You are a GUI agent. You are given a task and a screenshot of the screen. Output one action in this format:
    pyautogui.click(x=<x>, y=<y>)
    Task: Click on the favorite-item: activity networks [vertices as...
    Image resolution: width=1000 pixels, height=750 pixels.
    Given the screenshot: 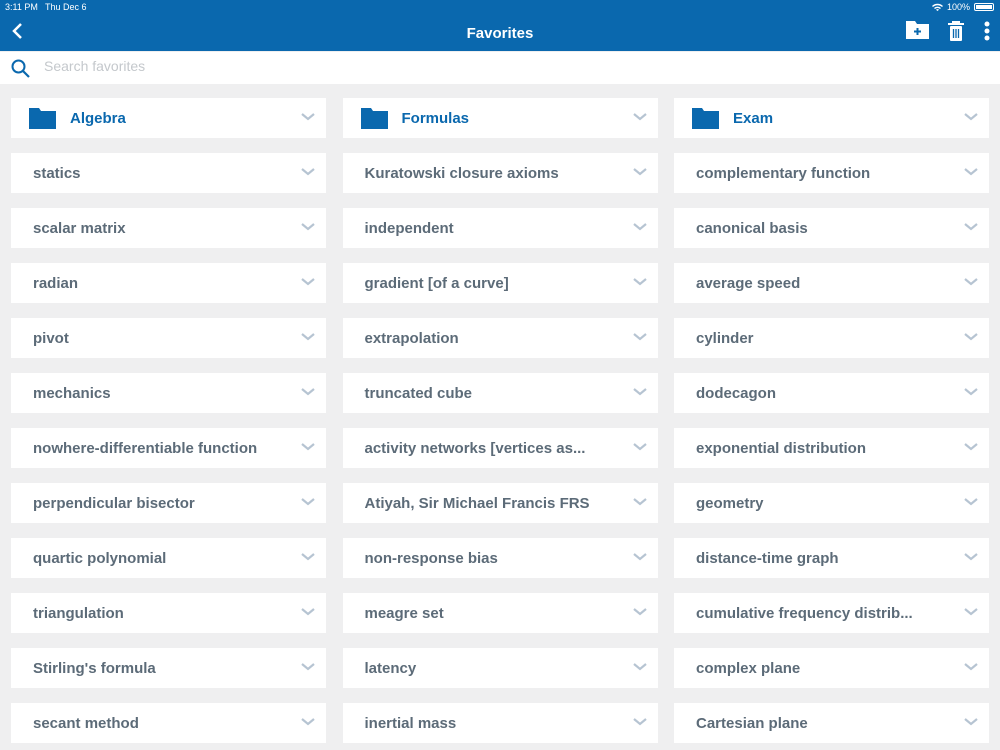 What is the action you would take?
    pyautogui.click(x=500, y=448)
    